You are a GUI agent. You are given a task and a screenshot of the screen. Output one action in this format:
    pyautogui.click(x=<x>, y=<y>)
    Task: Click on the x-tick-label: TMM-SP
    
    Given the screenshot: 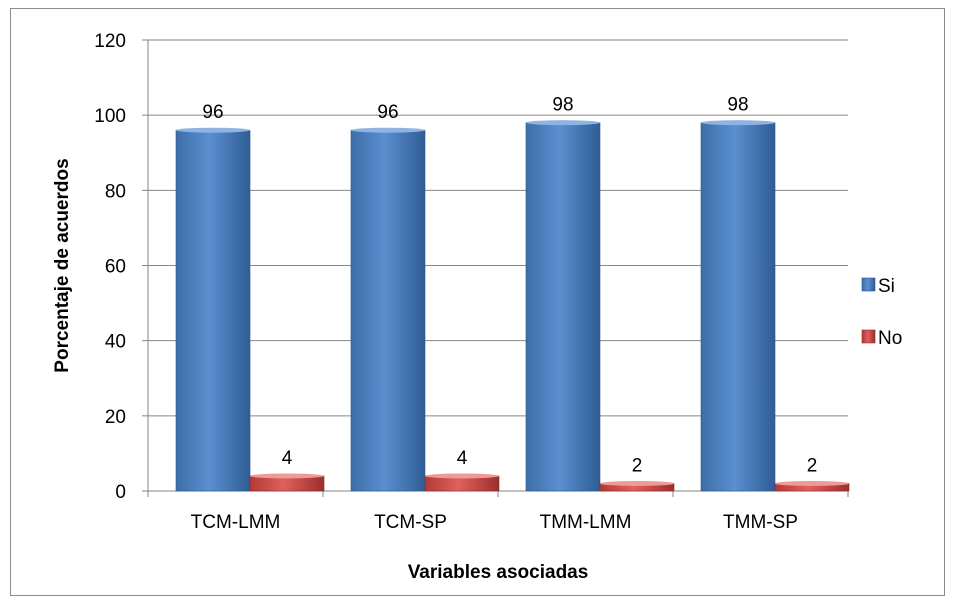 What is the action you would take?
    pyautogui.click(x=760, y=522)
    